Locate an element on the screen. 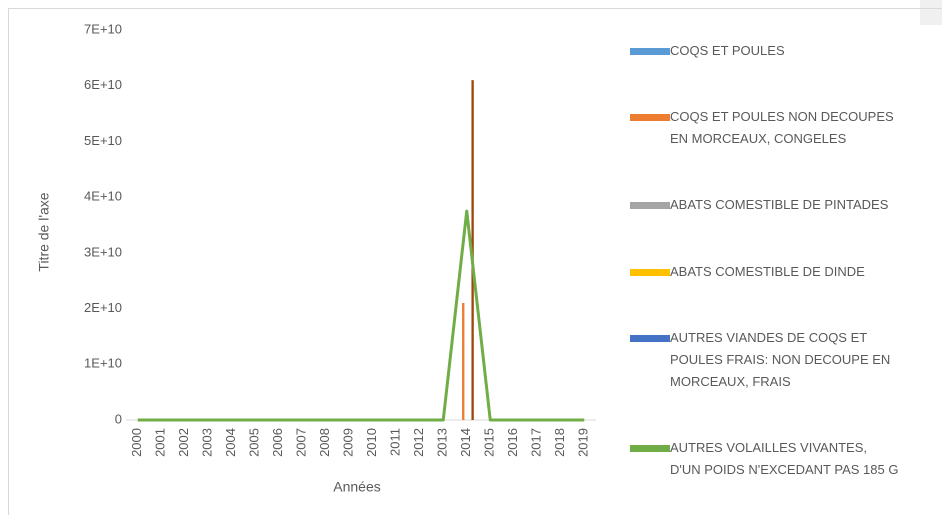 This screenshot has width=942, height=515. x-tick-label: 2017 is located at coordinates (536, 442).